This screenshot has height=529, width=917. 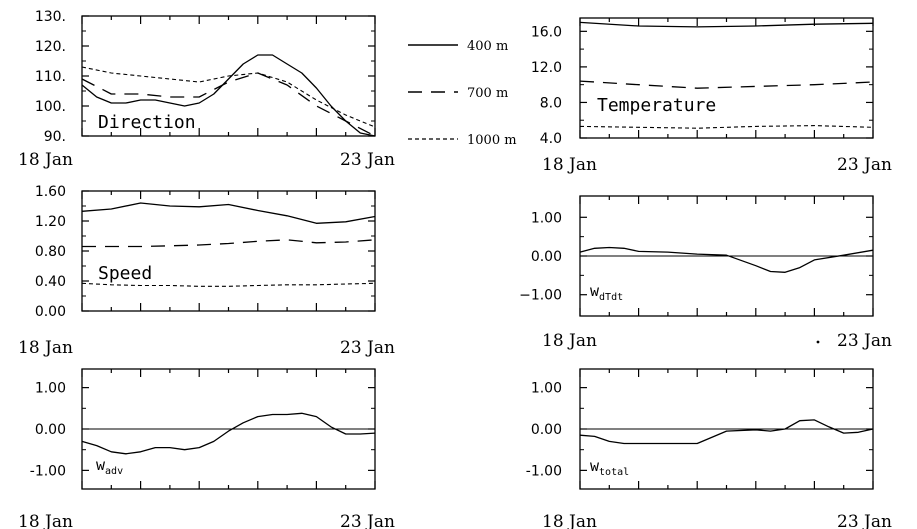 I want to click on wtotal-title: wtotal, so click(x=609, y=467).